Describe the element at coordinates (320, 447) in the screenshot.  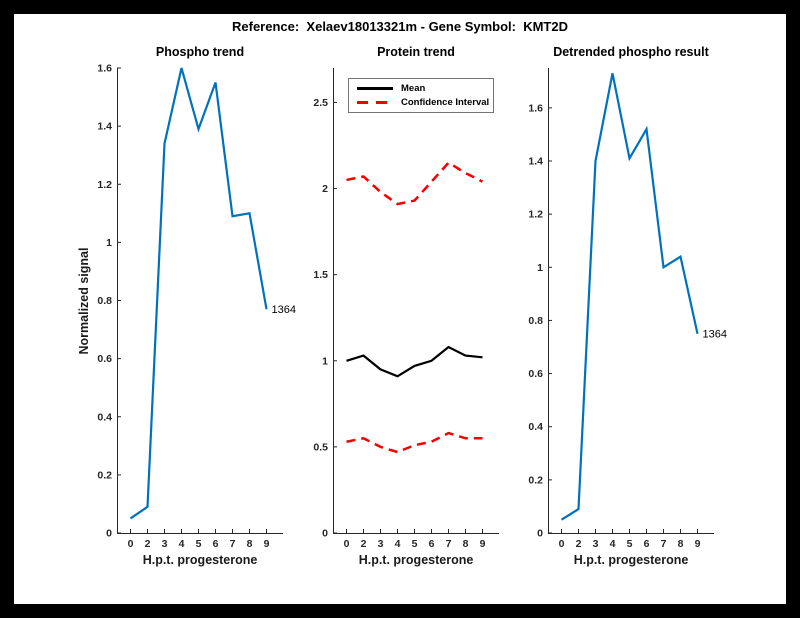
I see `y-tick-label: 0.5` at that location.